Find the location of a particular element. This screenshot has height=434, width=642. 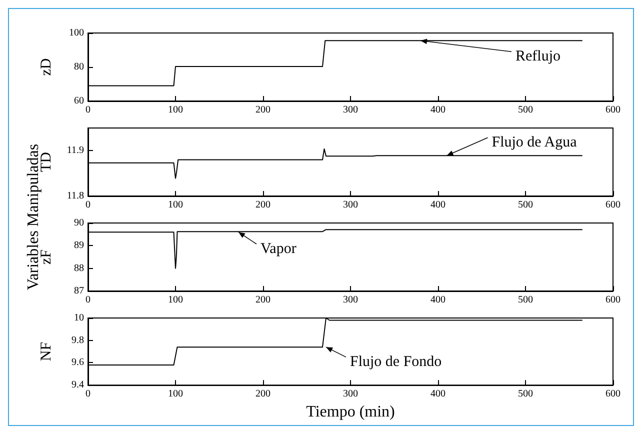

y-tick-label: 9.6 is located at coordinates (78, 362).